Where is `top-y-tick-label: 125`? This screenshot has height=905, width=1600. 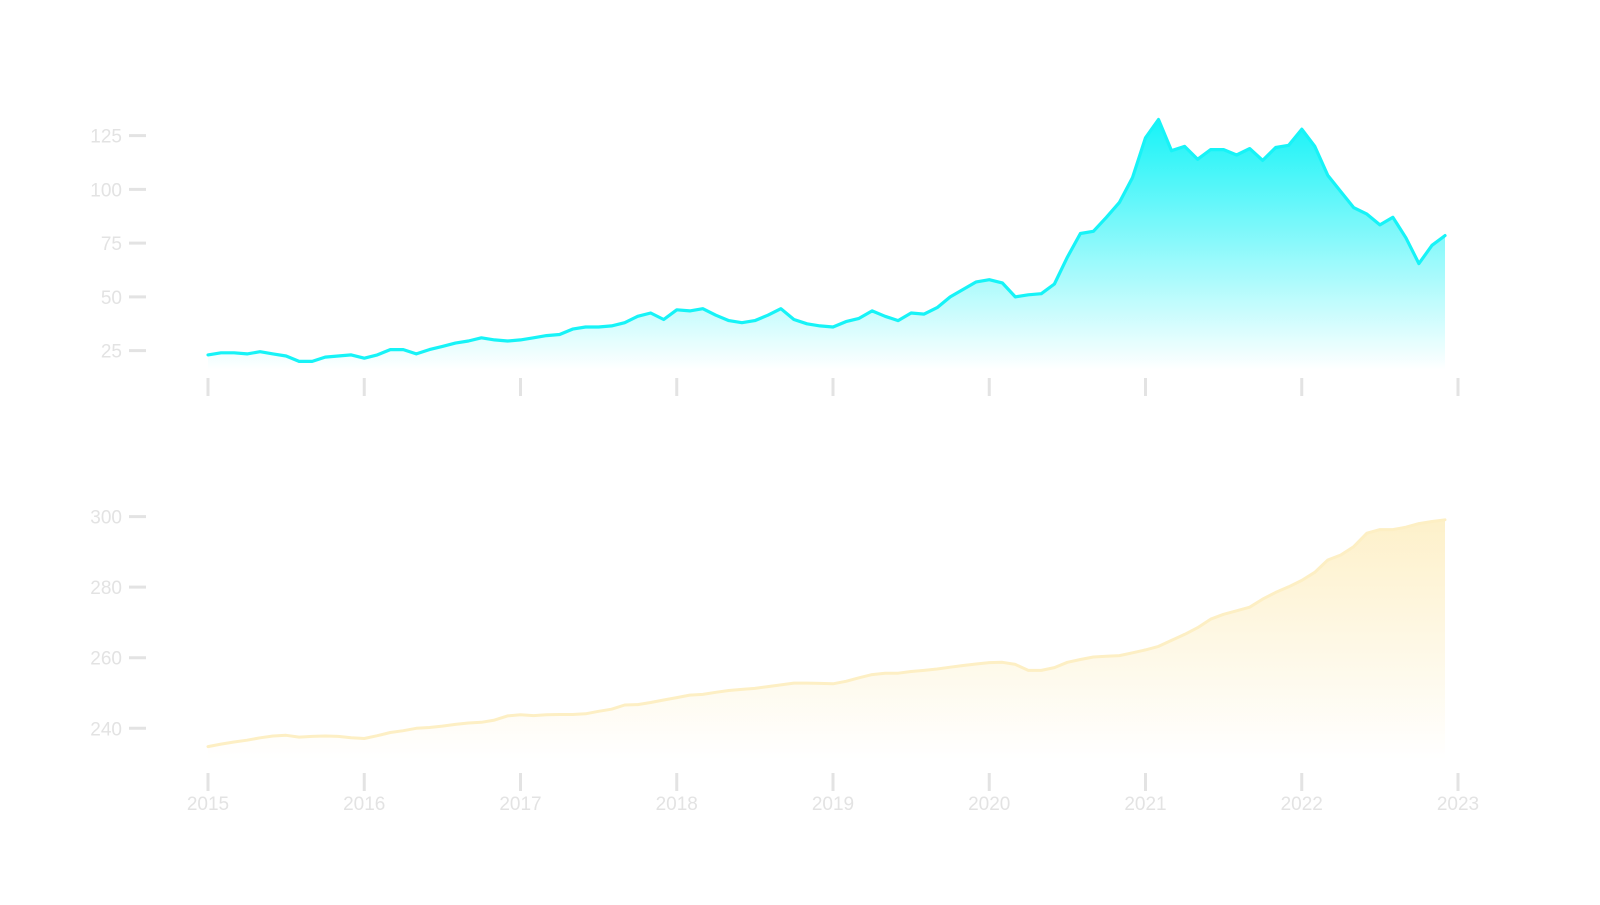
top-y-tick-label: 125 is located at coordinates (106, 137).